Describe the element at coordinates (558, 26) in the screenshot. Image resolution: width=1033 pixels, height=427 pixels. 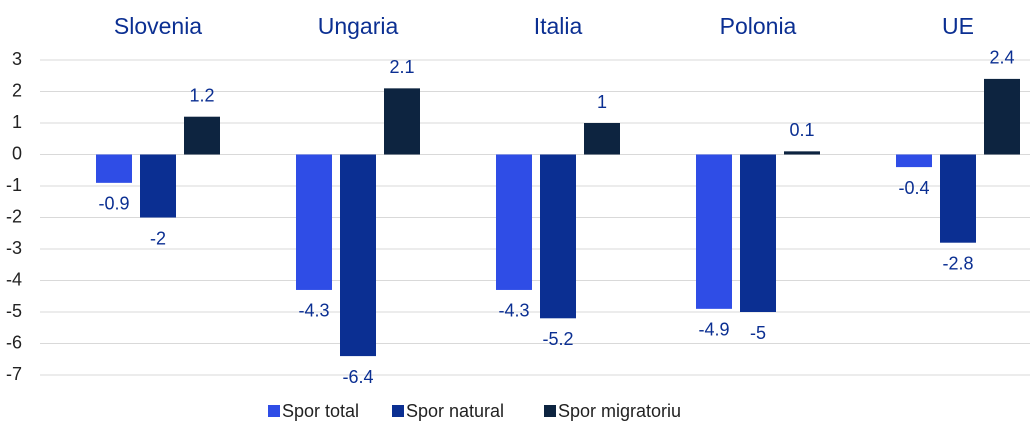
I see `category-label: Italia` at that location.